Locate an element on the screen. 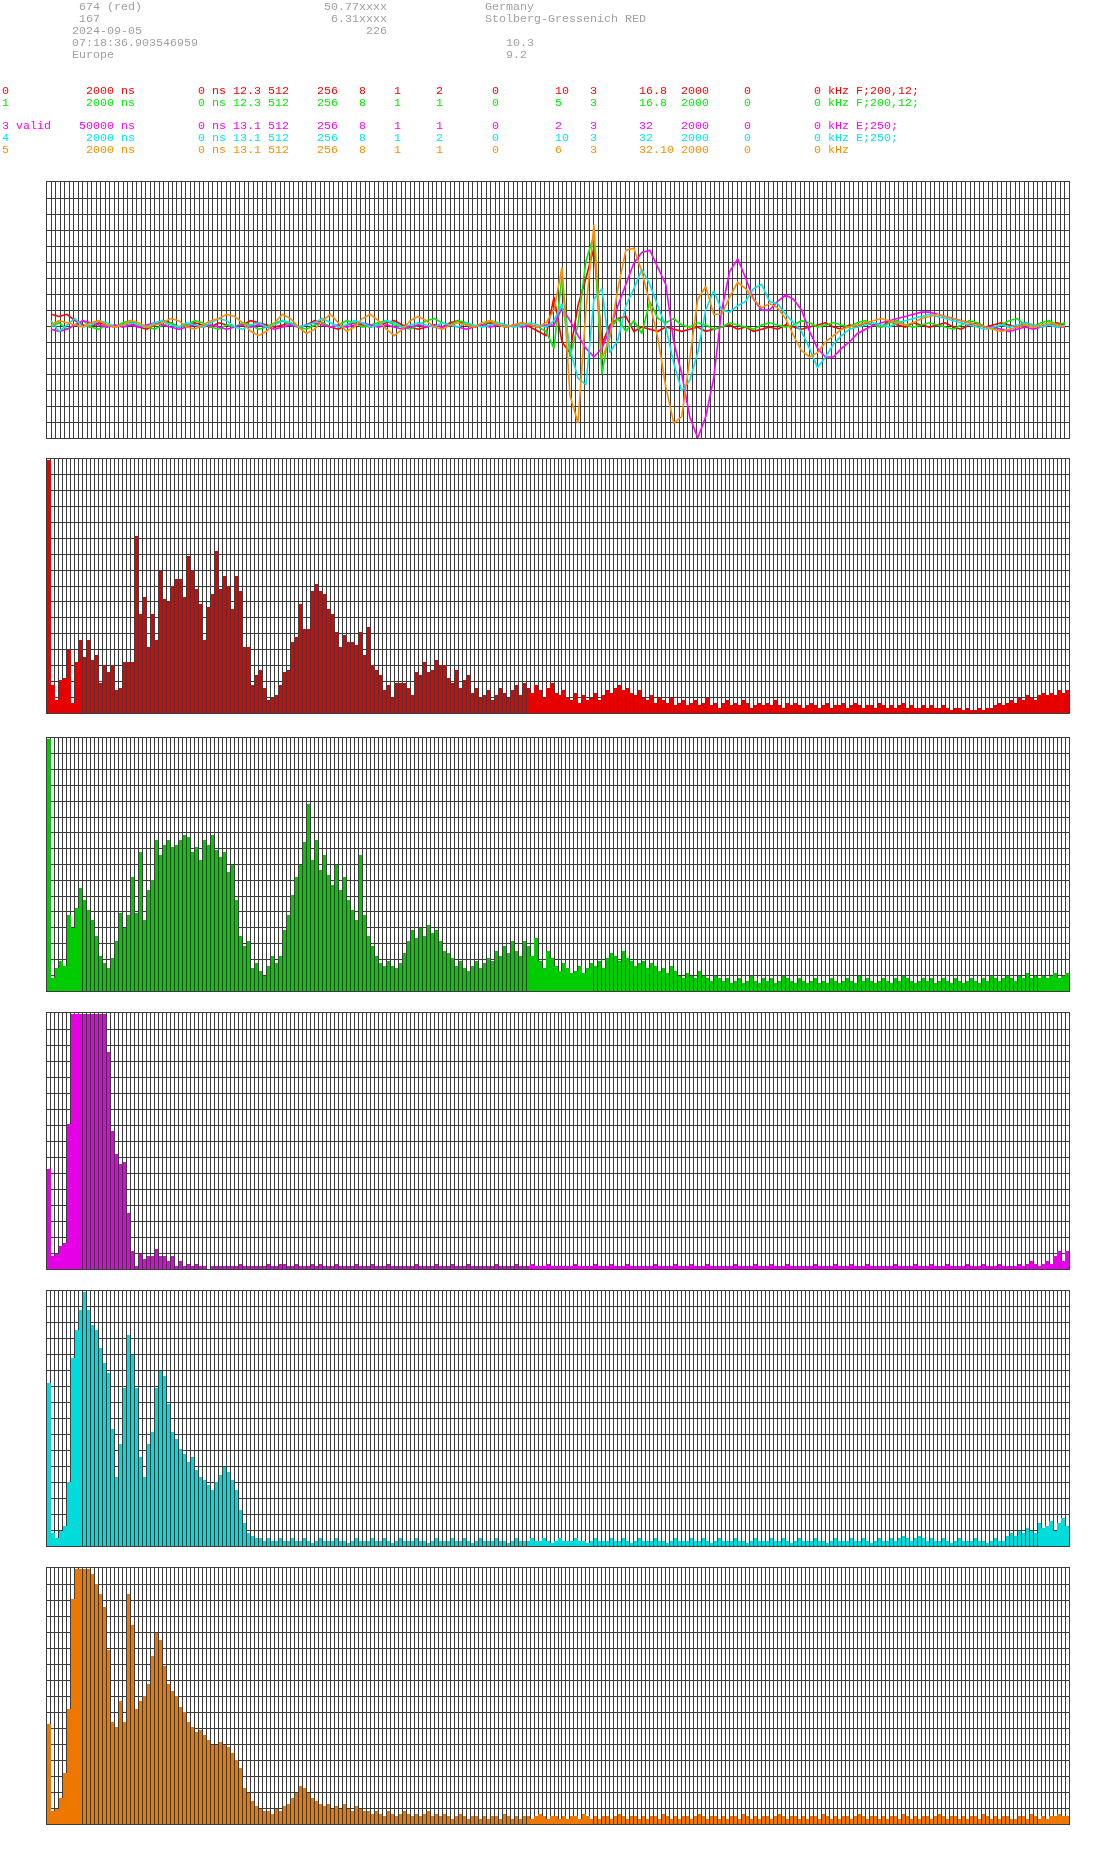  text: Europe 9.2 is located at coordinates (299, 55).